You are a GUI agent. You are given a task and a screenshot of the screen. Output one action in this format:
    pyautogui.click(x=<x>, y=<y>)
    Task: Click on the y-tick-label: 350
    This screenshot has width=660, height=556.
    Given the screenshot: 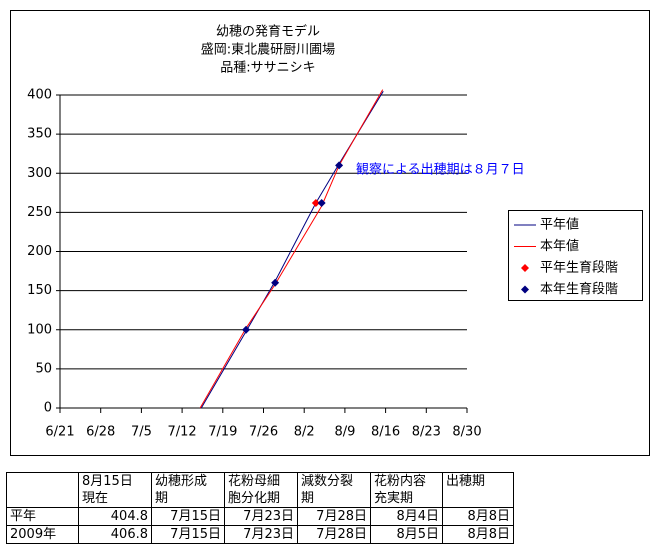 What is the action you would take?
    pyautogui.click(x=39, y=134)
    